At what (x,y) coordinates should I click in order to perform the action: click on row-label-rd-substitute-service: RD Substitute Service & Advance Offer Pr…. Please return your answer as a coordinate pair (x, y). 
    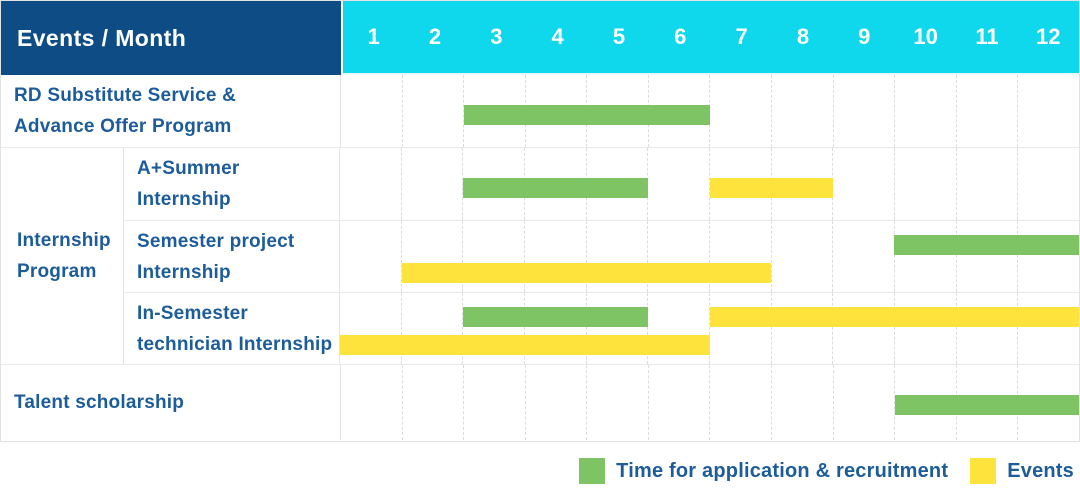
    Looking at the image, I should click on (171, 111).